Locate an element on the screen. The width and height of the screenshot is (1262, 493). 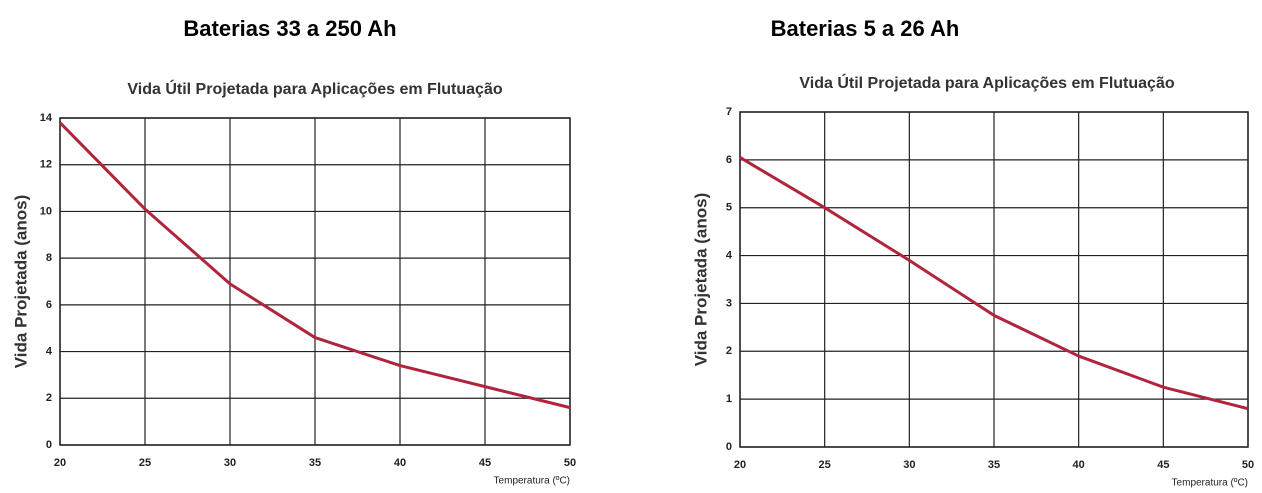
y-tick-label: 5 is located at coordinates (729, 208).